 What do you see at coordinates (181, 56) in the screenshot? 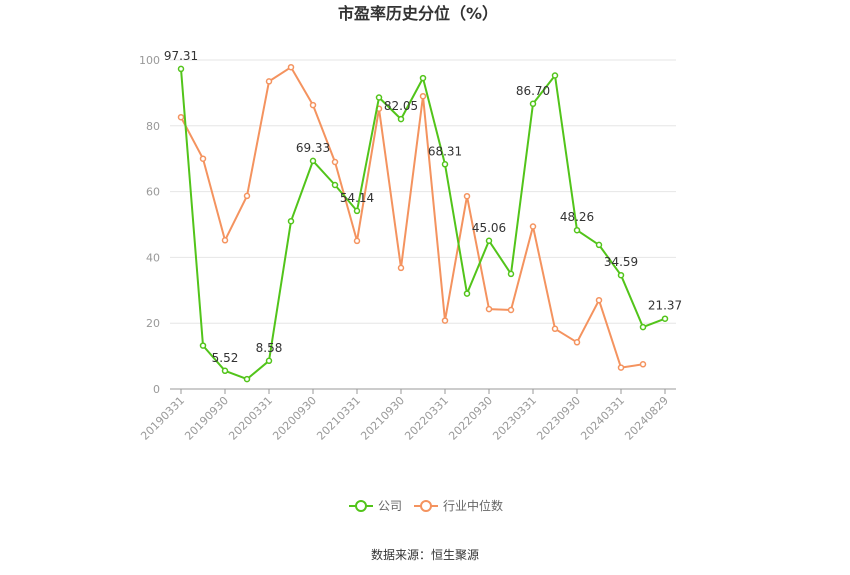
I see `data-label: 97.31` at bounding box center [181, 56].